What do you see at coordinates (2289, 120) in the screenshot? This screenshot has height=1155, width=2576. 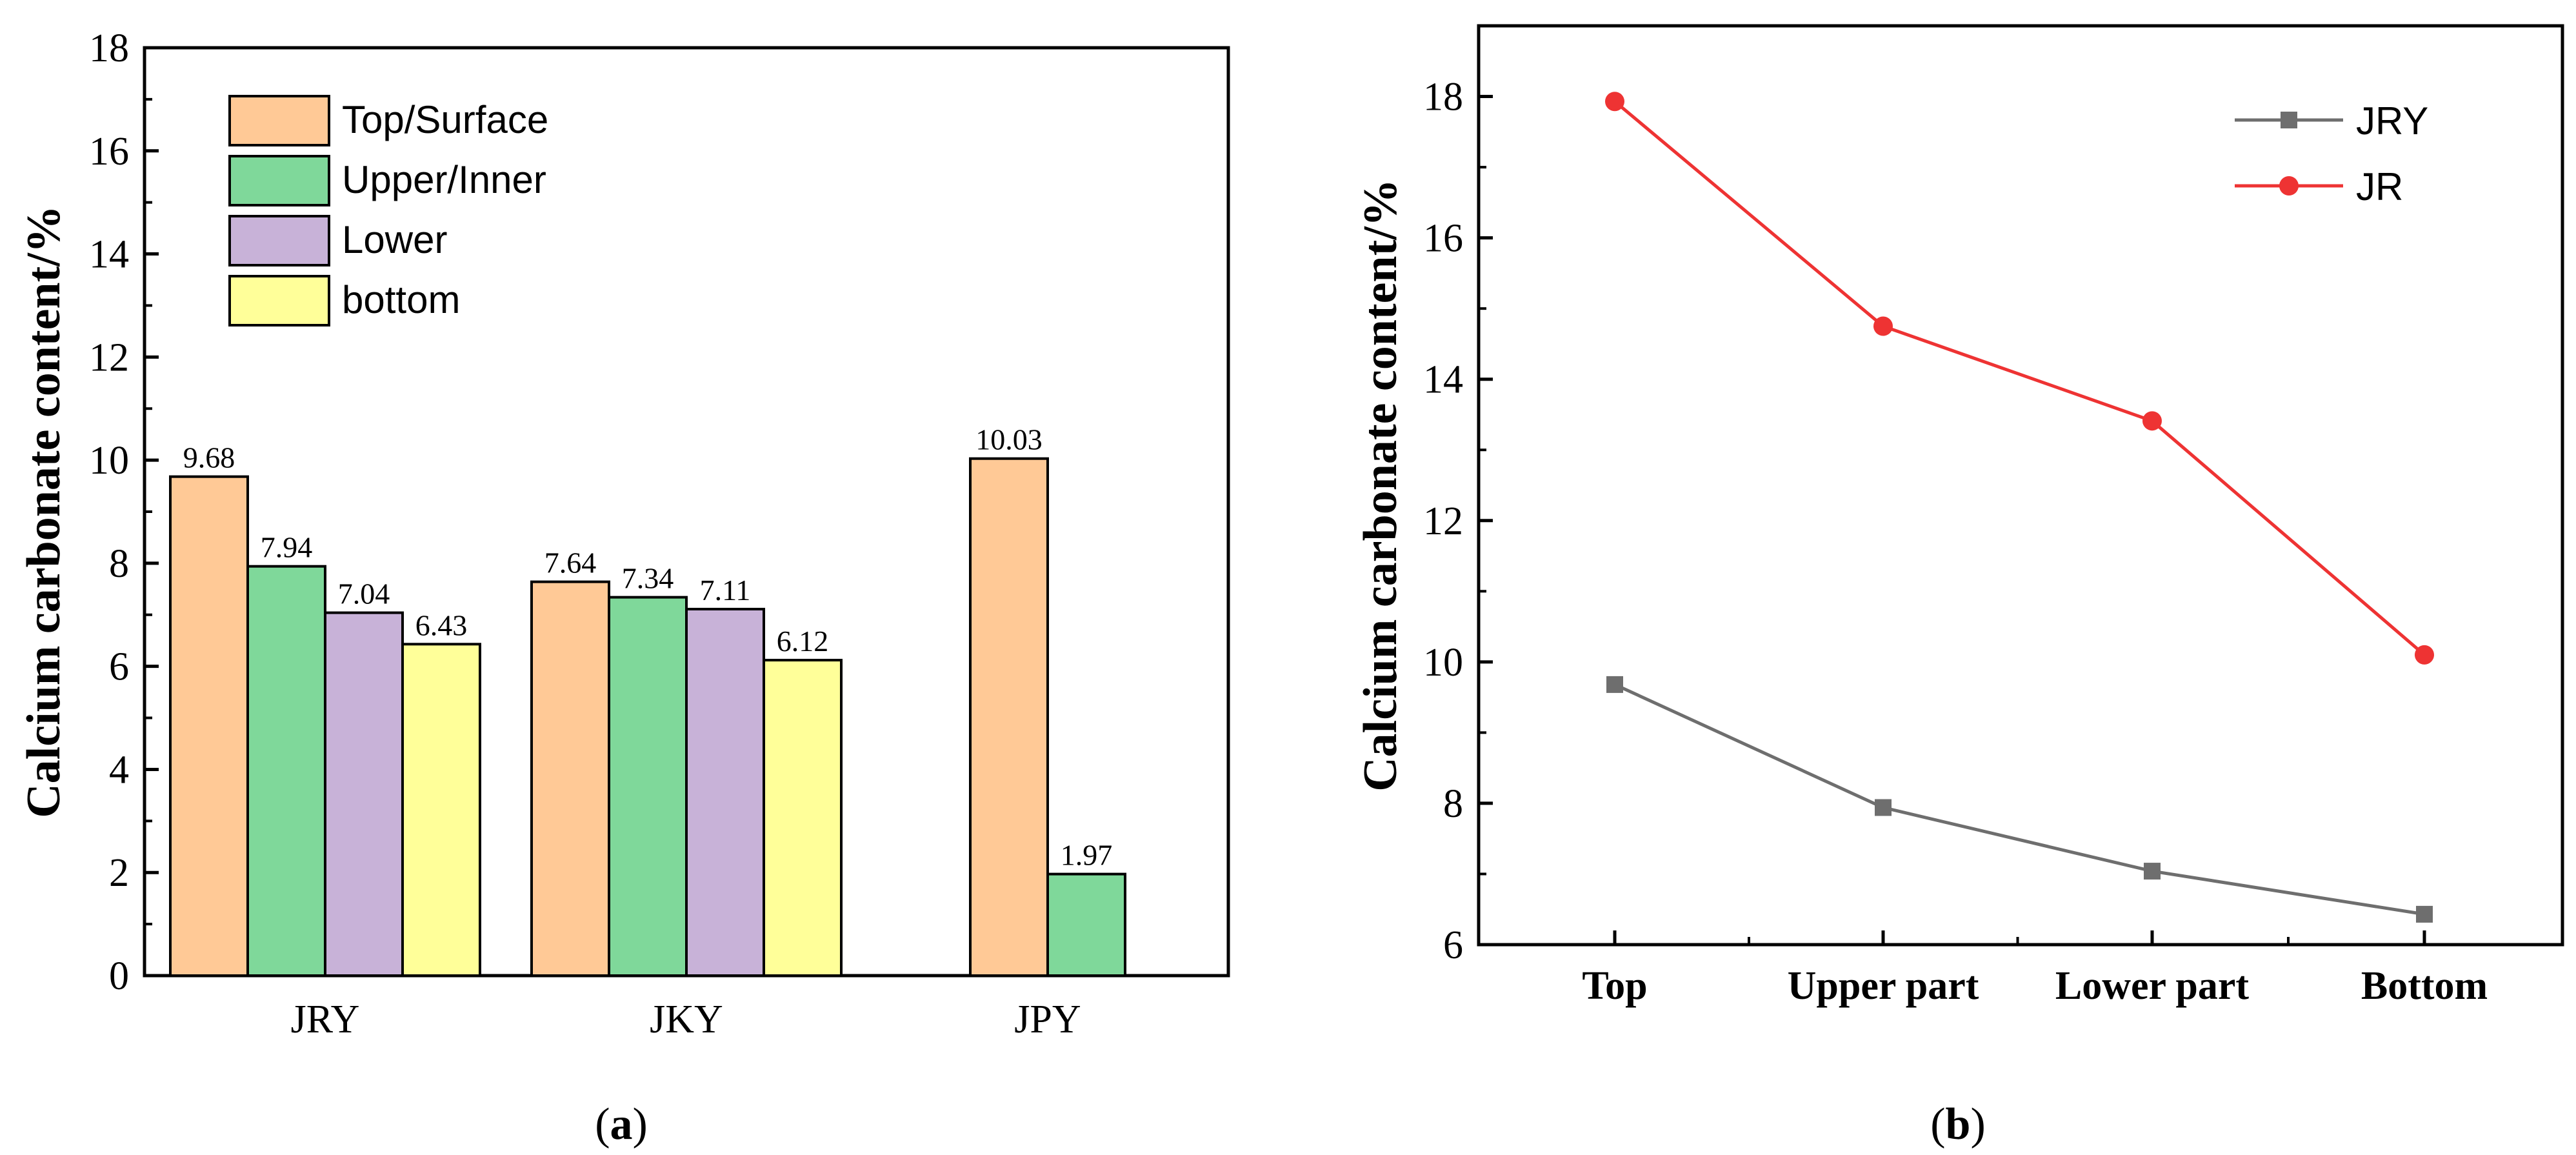 I see `legend-marker-jry` at bounding box center [2289, 120].